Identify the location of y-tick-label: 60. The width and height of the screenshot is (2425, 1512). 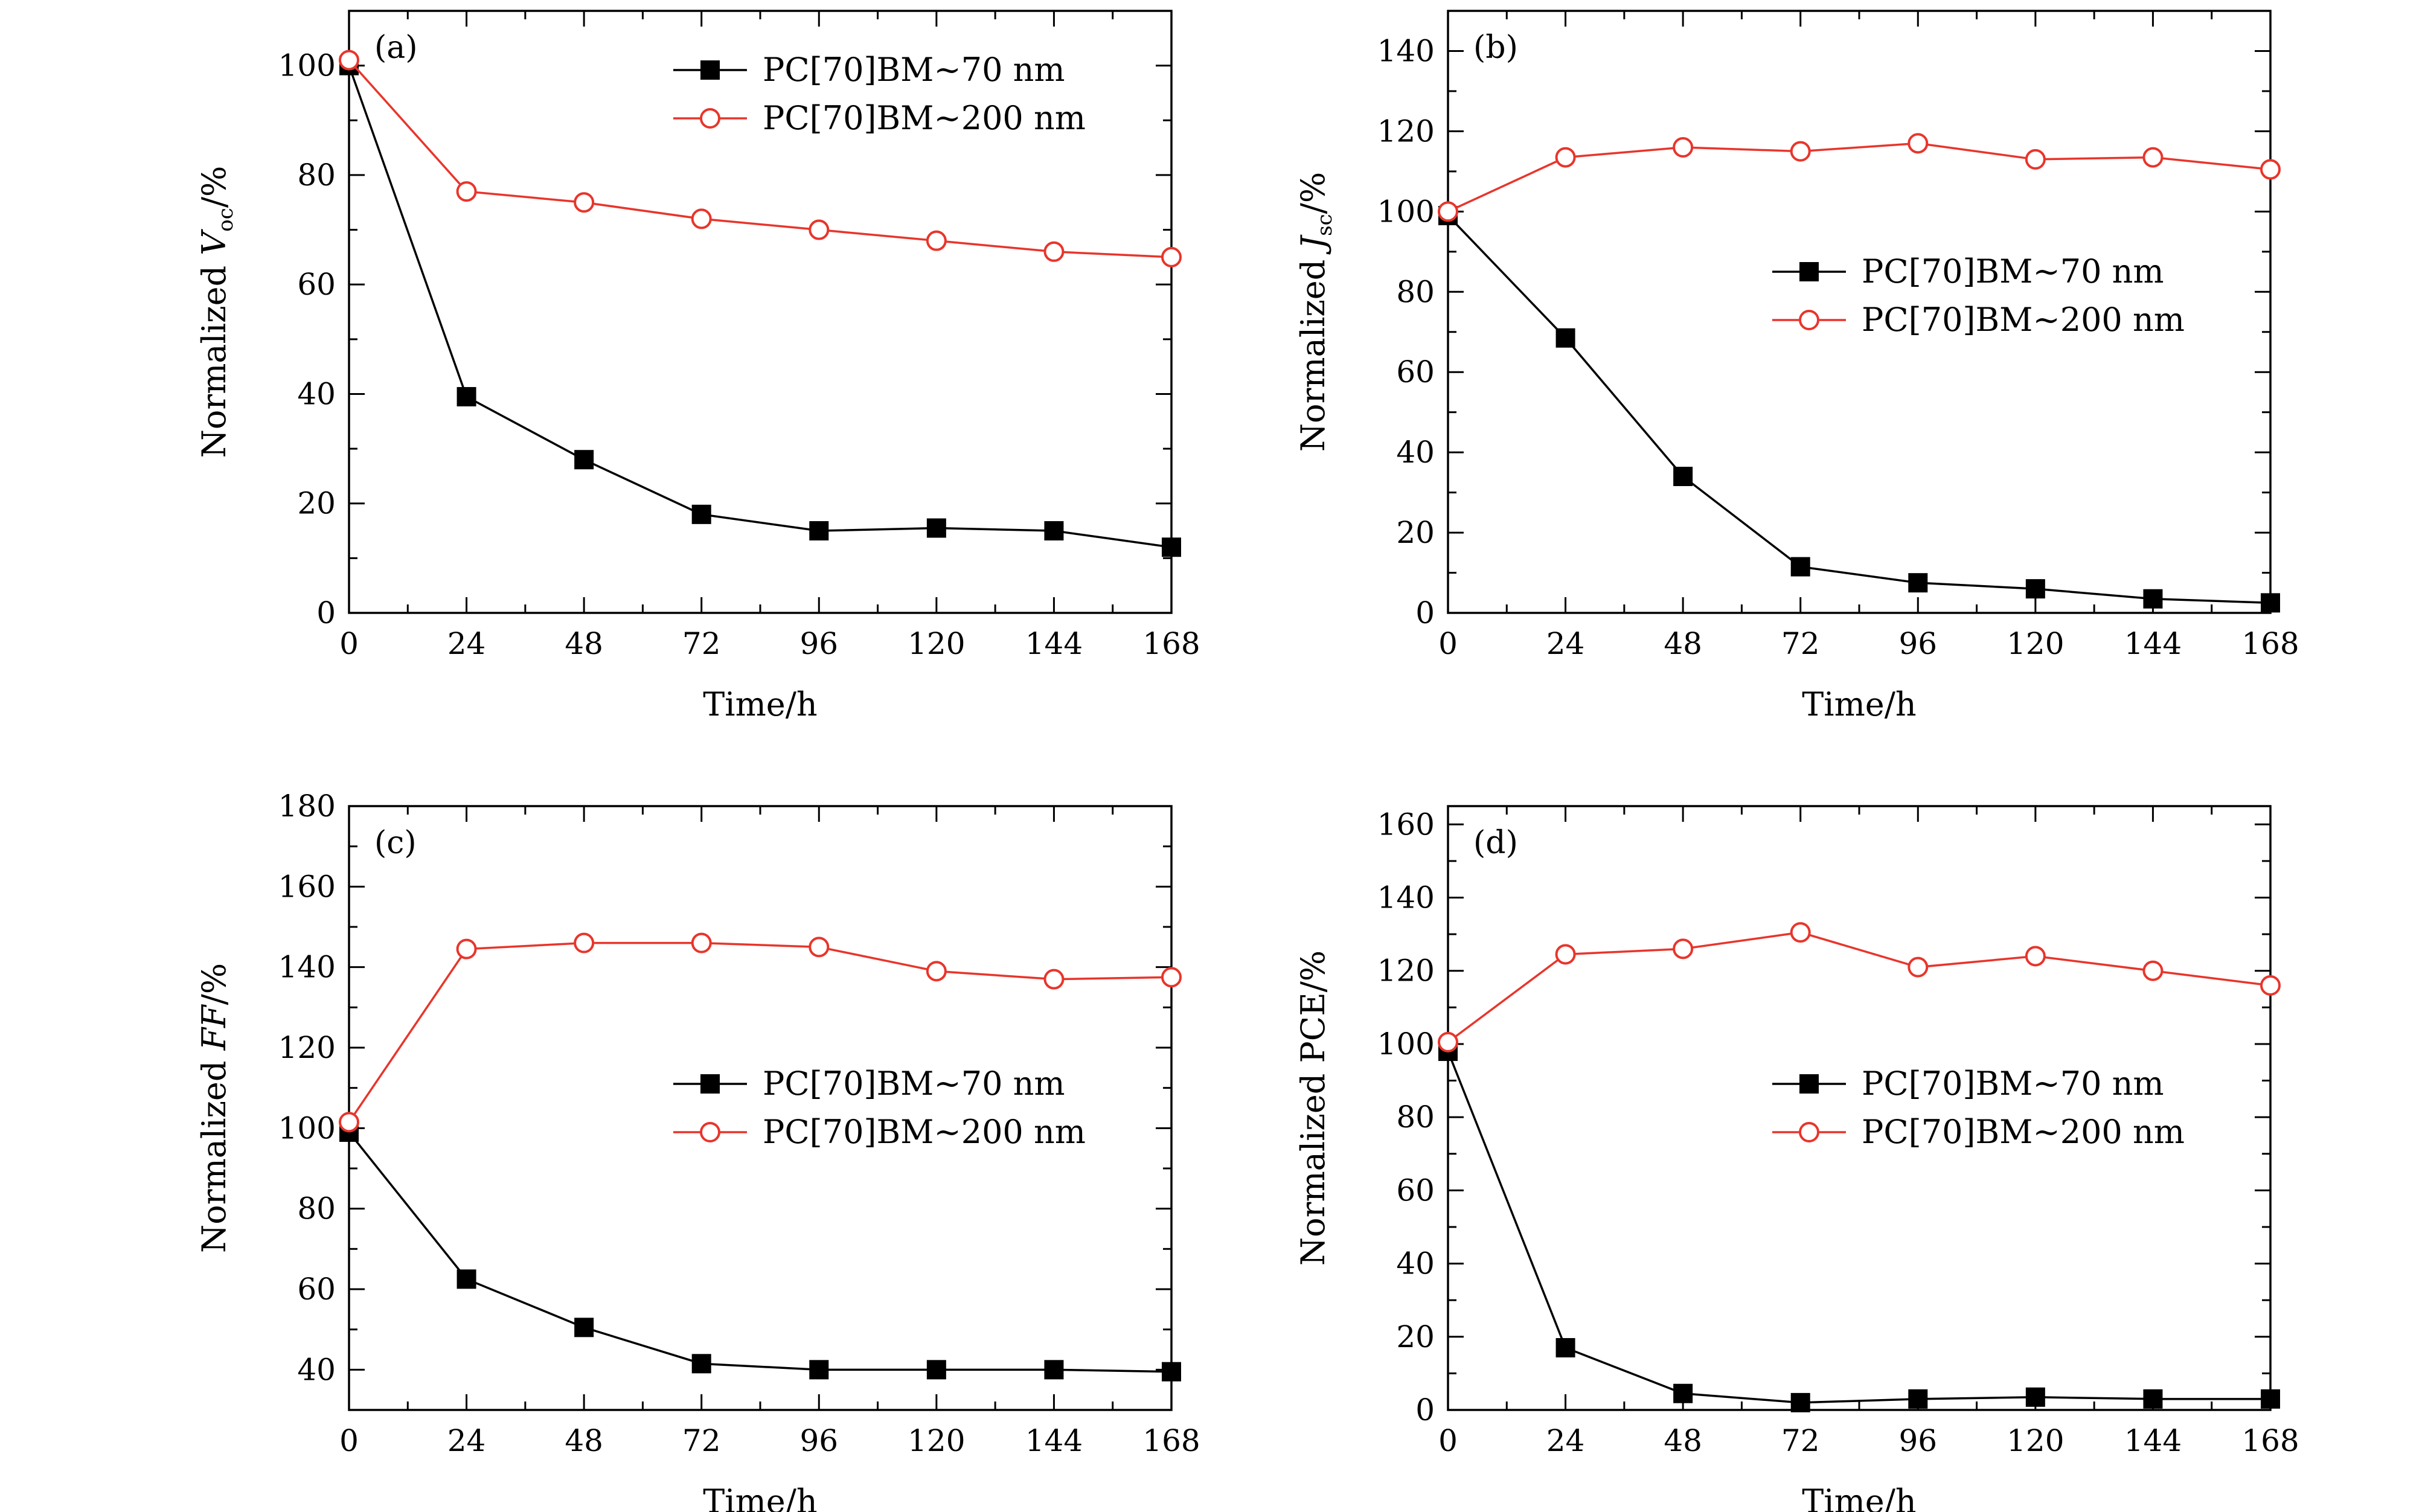
(1415, 371).